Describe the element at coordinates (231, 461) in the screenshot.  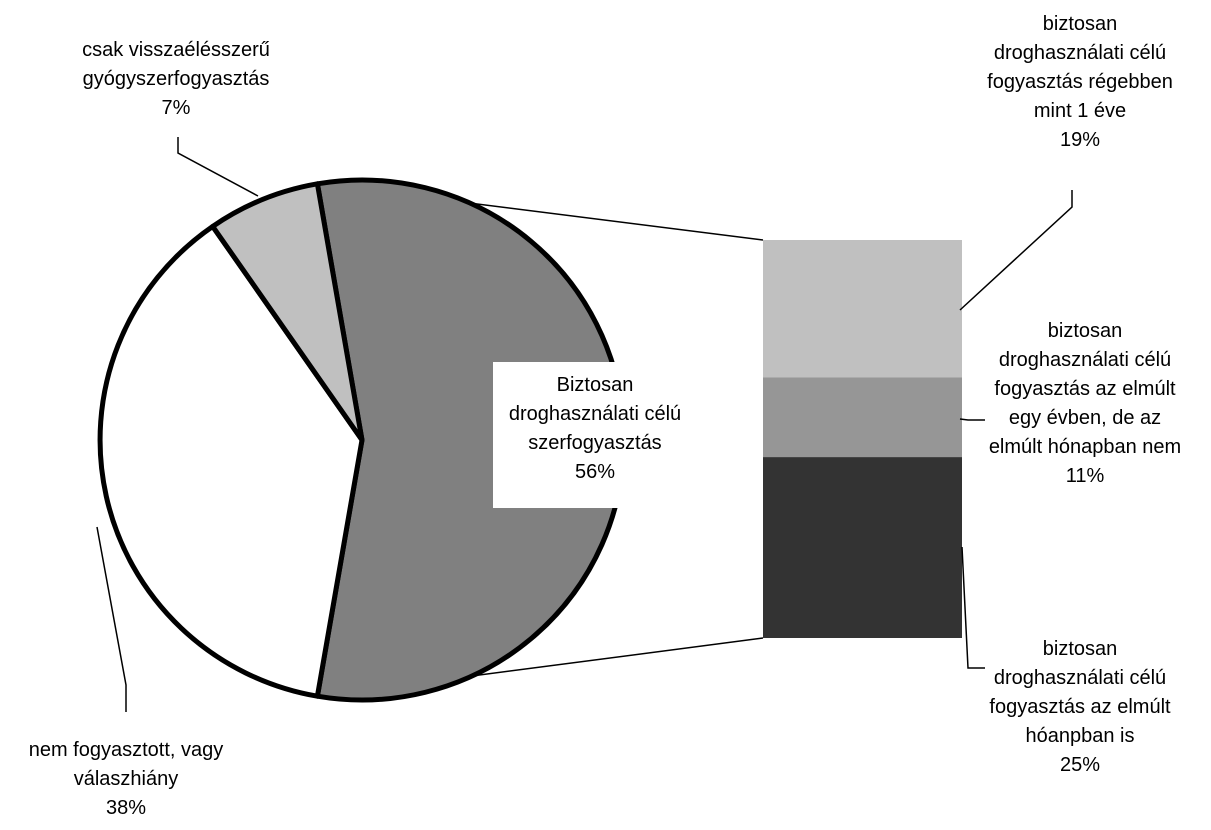
I see `pie-slice-no-use` at that location.